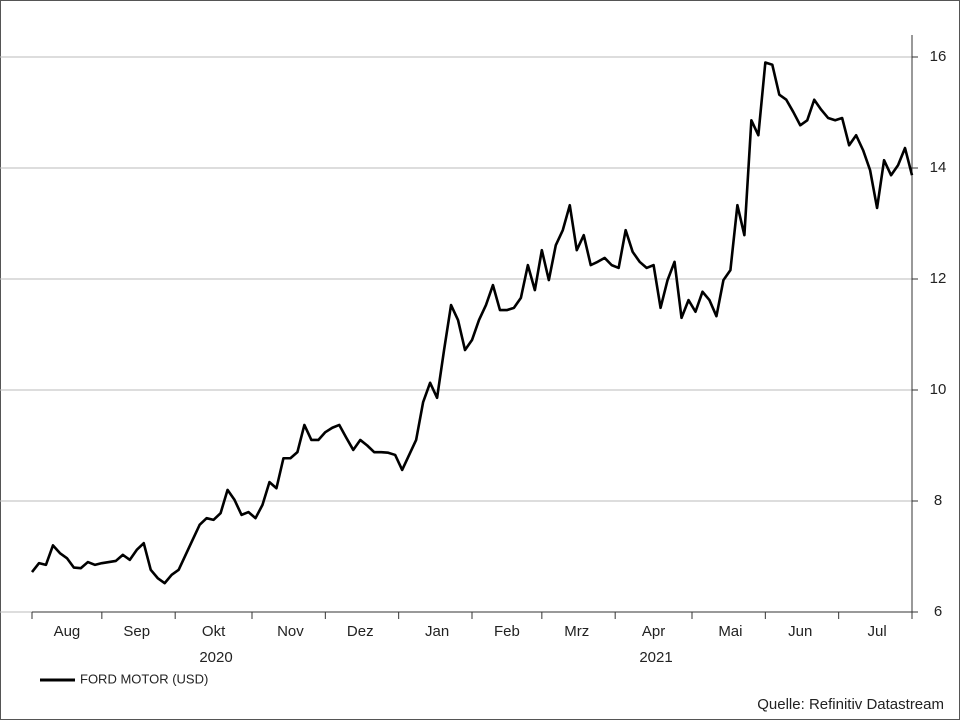  I want to click on y-tick-label: 8, so click(938, 500).